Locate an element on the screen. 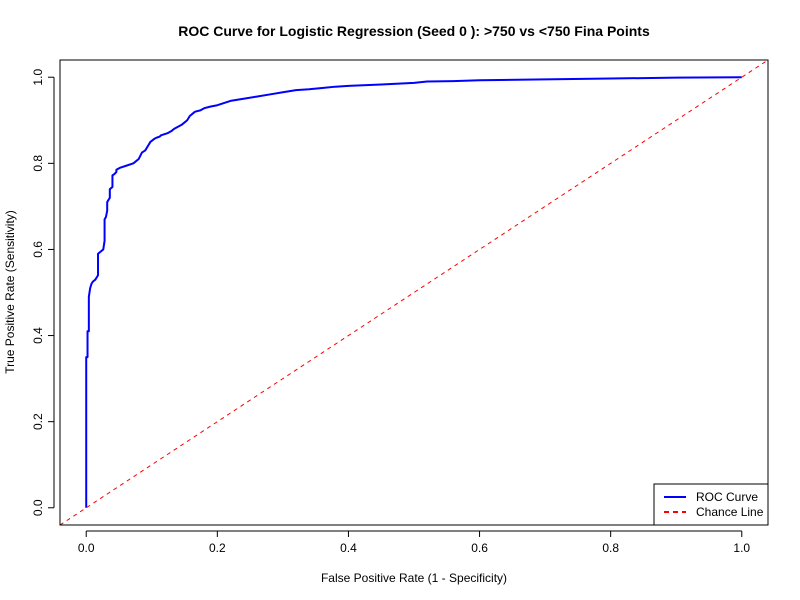 This screenshot has height=600, width=800. x-tick-label: 0.2 is located at coordinates (217, 548).